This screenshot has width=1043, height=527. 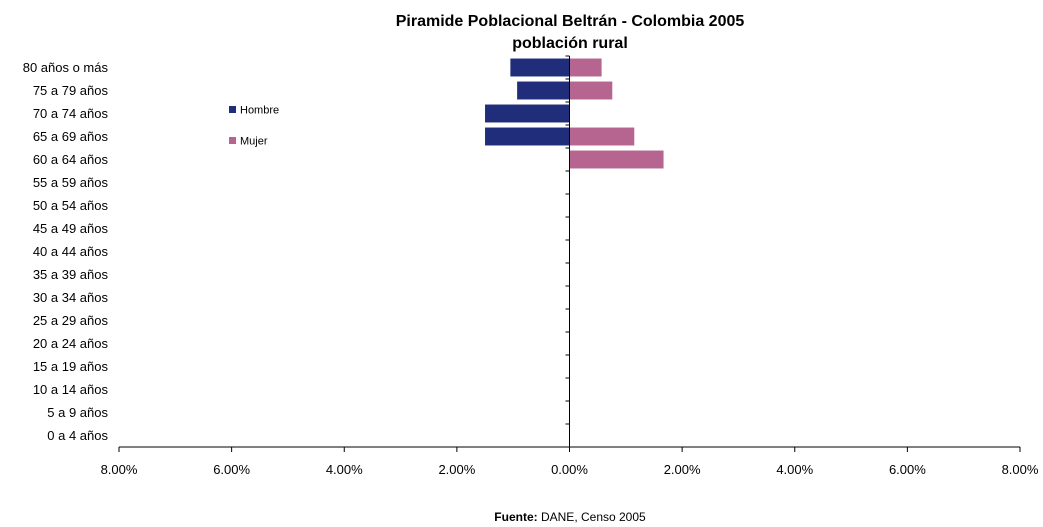 I want to click on category-label: 75 a 79 años, so click(x=71, y=90).